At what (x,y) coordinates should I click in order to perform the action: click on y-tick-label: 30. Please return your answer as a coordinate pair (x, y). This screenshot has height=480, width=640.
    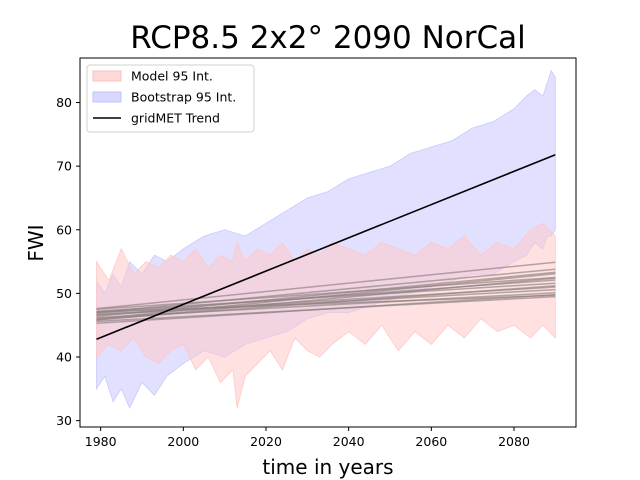
    Looking at the image, I should click on (64, 420).